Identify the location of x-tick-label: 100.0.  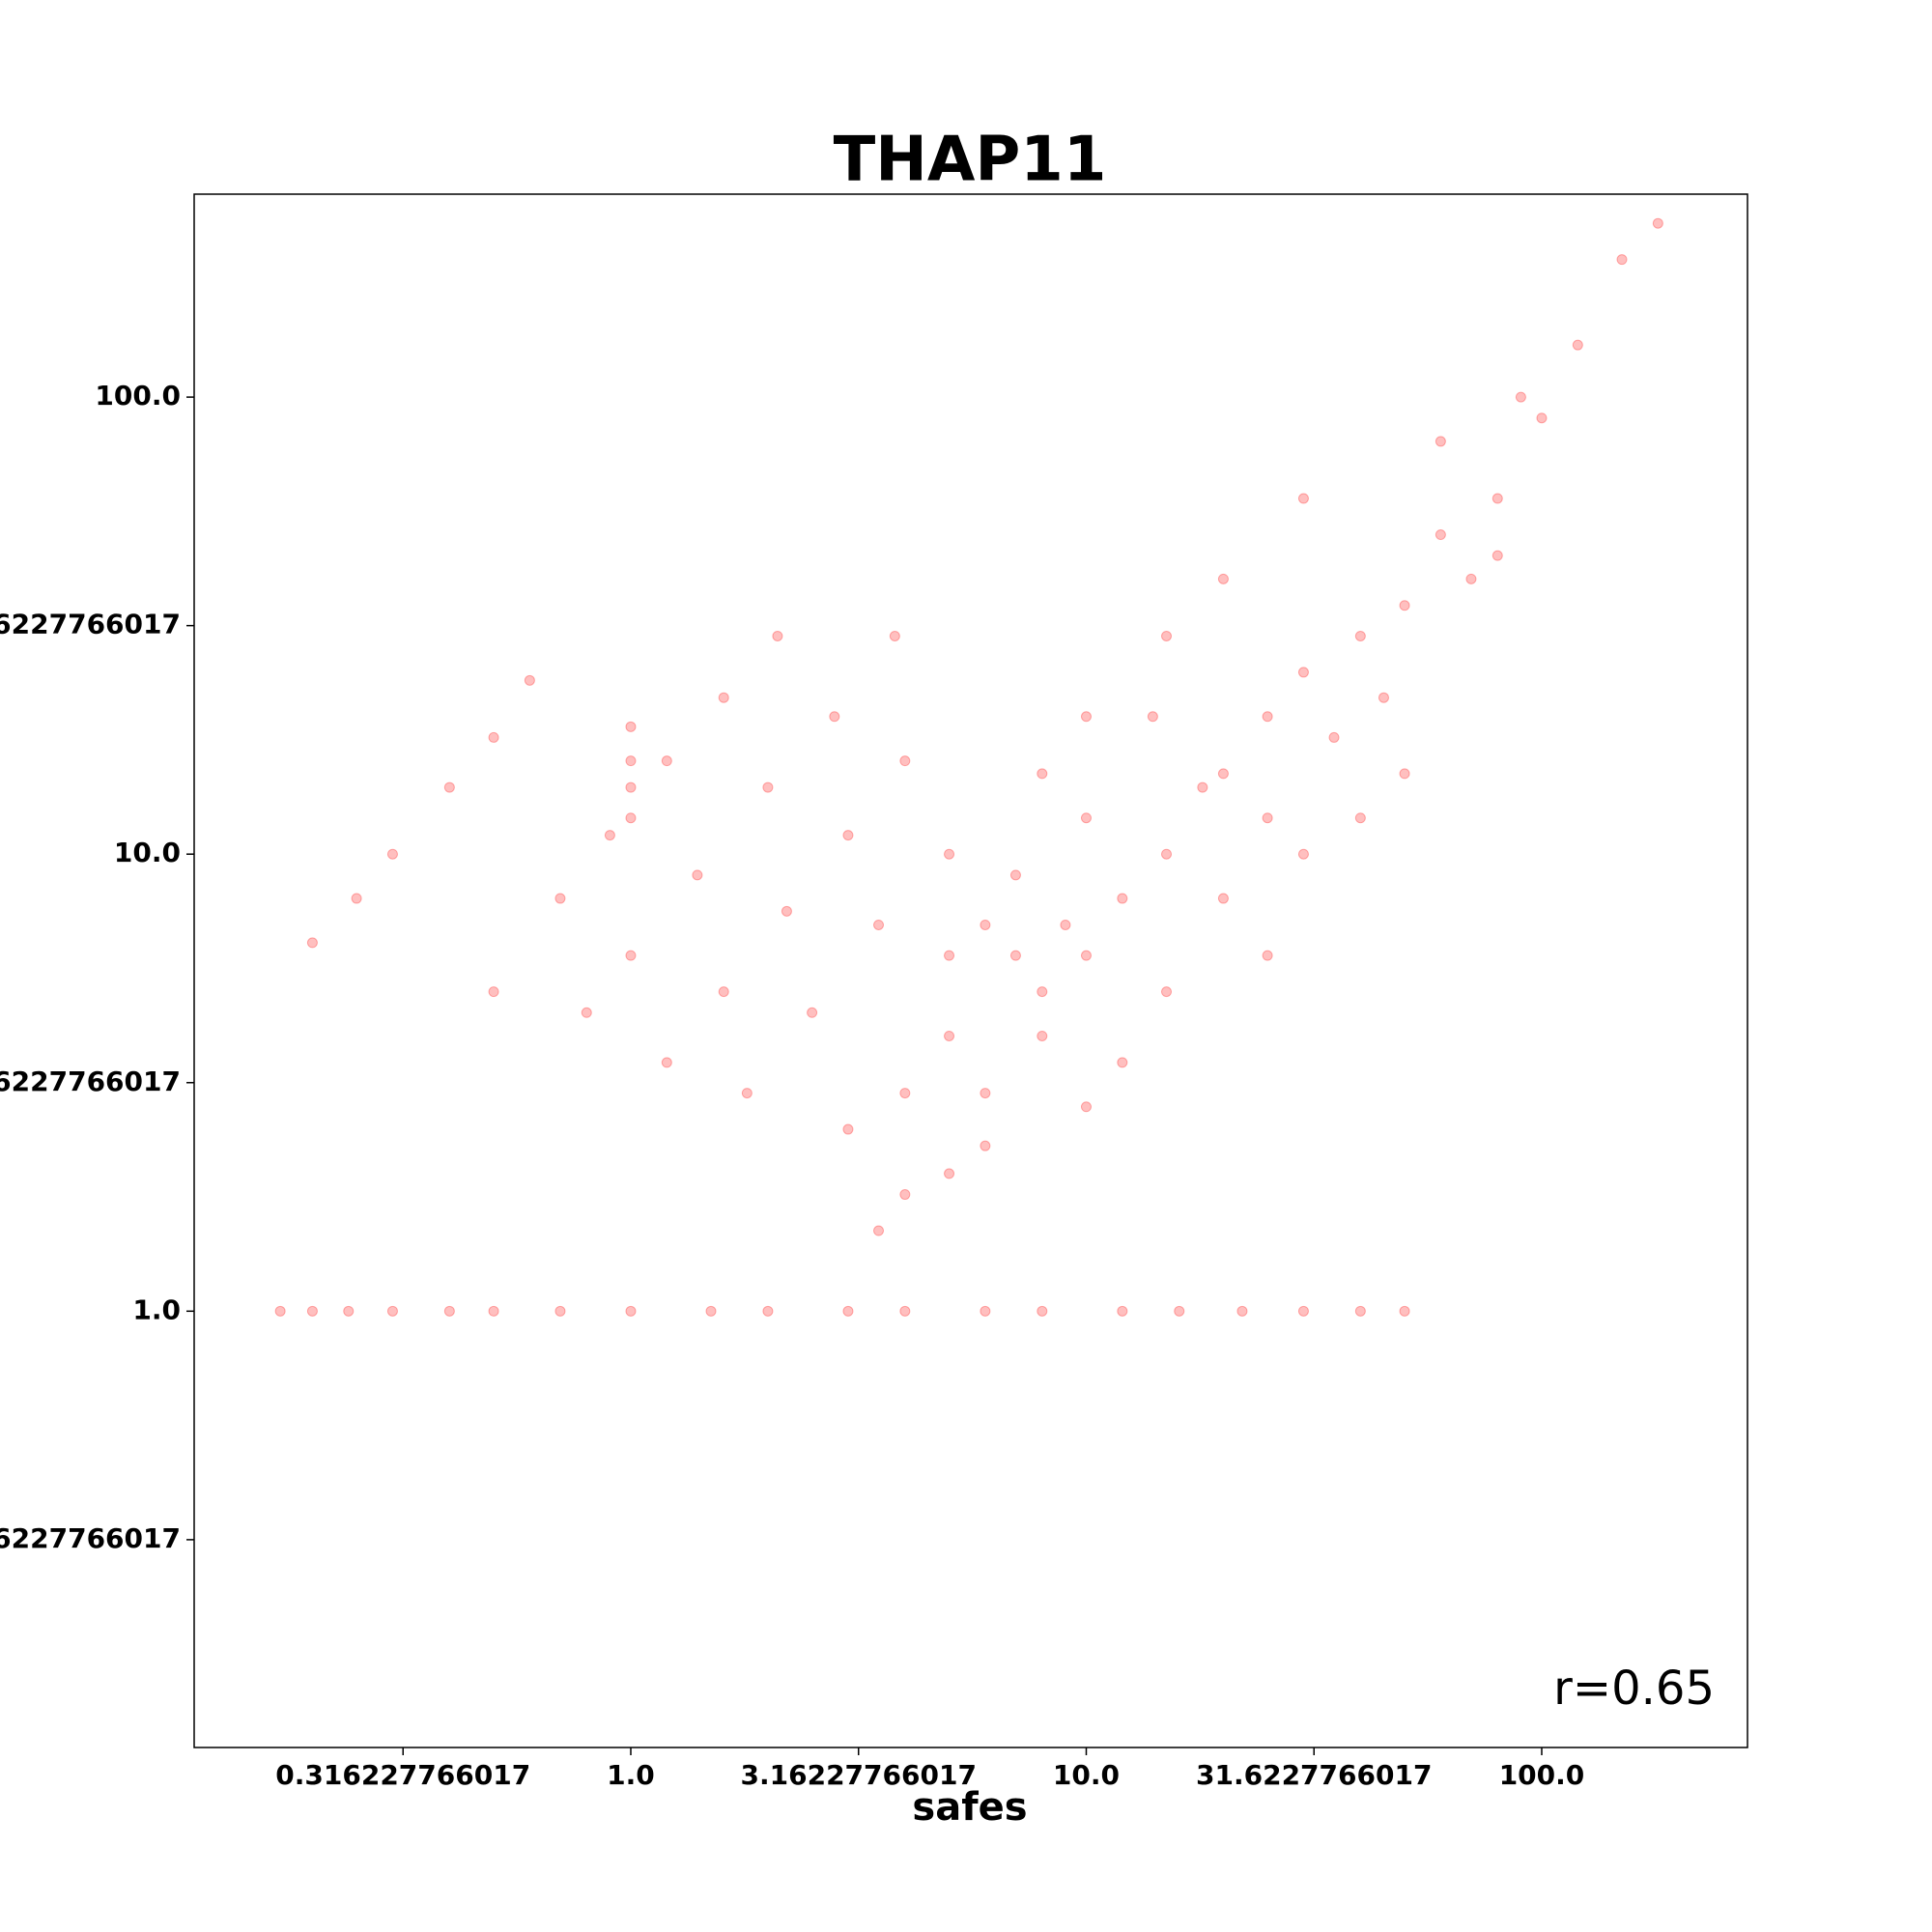
(1542, 1775).